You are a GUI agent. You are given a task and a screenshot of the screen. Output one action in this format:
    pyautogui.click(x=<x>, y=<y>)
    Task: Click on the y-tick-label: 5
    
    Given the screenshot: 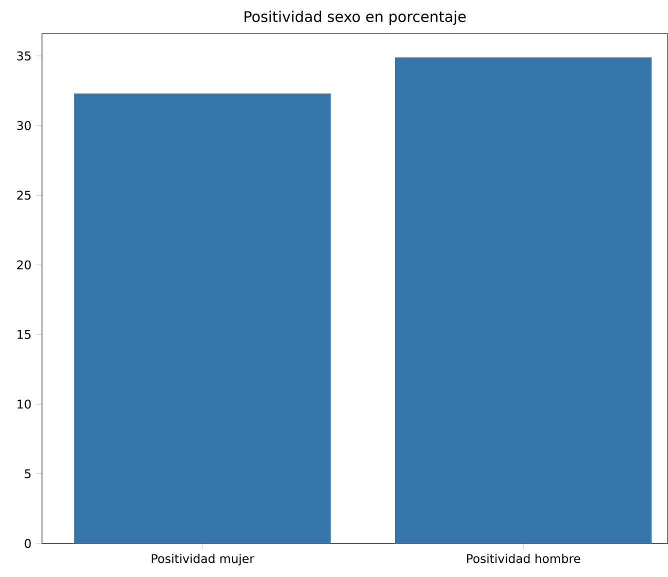 What is the action you would take?
    pyautogui.click(x=27, y=473)
    